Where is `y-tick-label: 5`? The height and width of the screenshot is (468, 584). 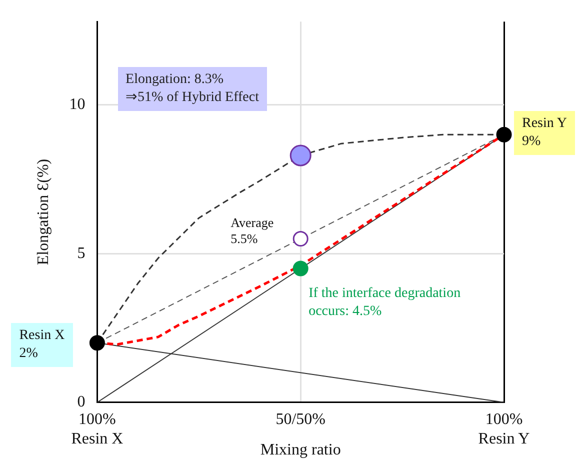 y-tick-label: 5 is located at coordinates (81, 253).